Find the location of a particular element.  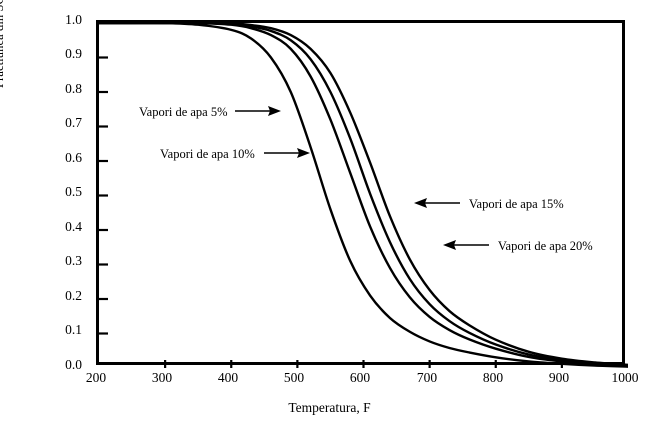

annotation-vapori-15: Vapori de apa 15% is located at coordinates (489, 204).